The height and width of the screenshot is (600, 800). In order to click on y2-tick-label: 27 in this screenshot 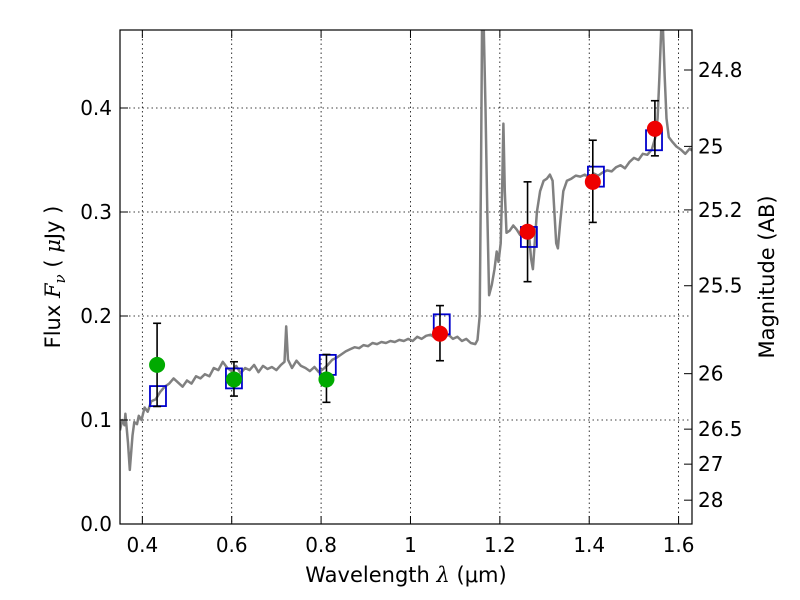, I will do `click(710, 464)`.